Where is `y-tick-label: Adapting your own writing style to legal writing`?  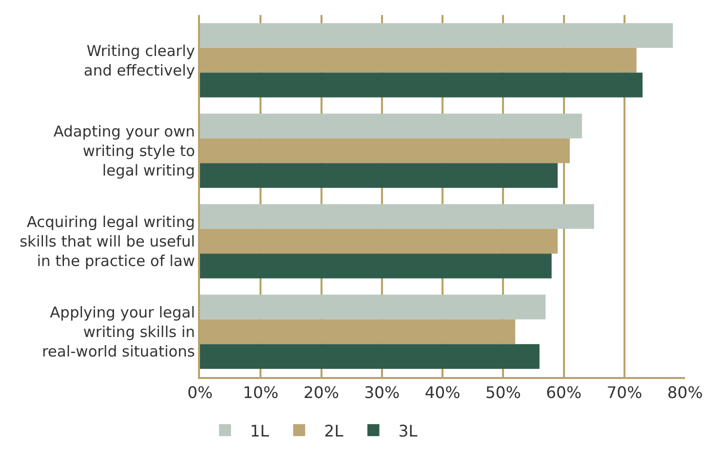
y-tick-label: Adapting your own writing style to legal writing is located at coordinates (124, 151).